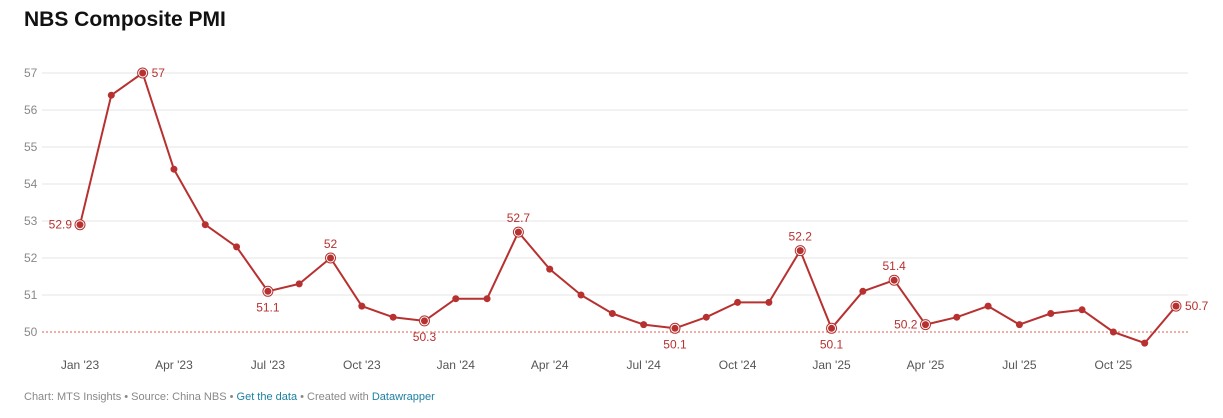  I want to click on data-label: 52.9, so click(61, 225).